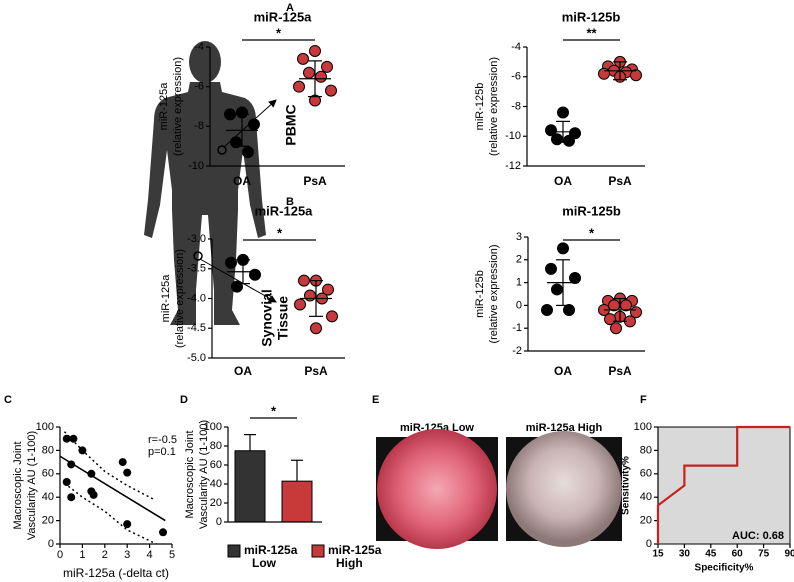  I want to click on y-axis-label: Vascularity AU (1-100), so click(204, 474).